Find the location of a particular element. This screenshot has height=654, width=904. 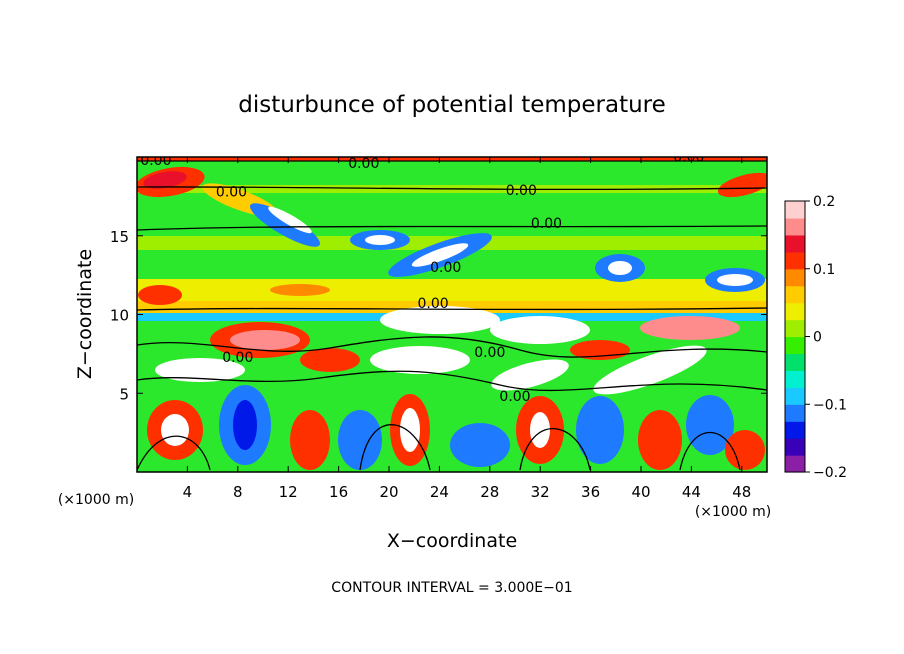

y-tick-label: 5 is located at coordinates (124, 394).